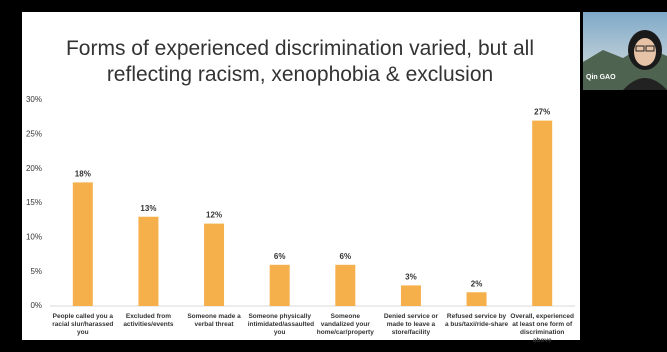 This screenshot has height=352, width=667. What do you see at coordinates (601, 77) in the screenshot?
I see `participant-name: Qin GAO` at bounding box center [601, 77].